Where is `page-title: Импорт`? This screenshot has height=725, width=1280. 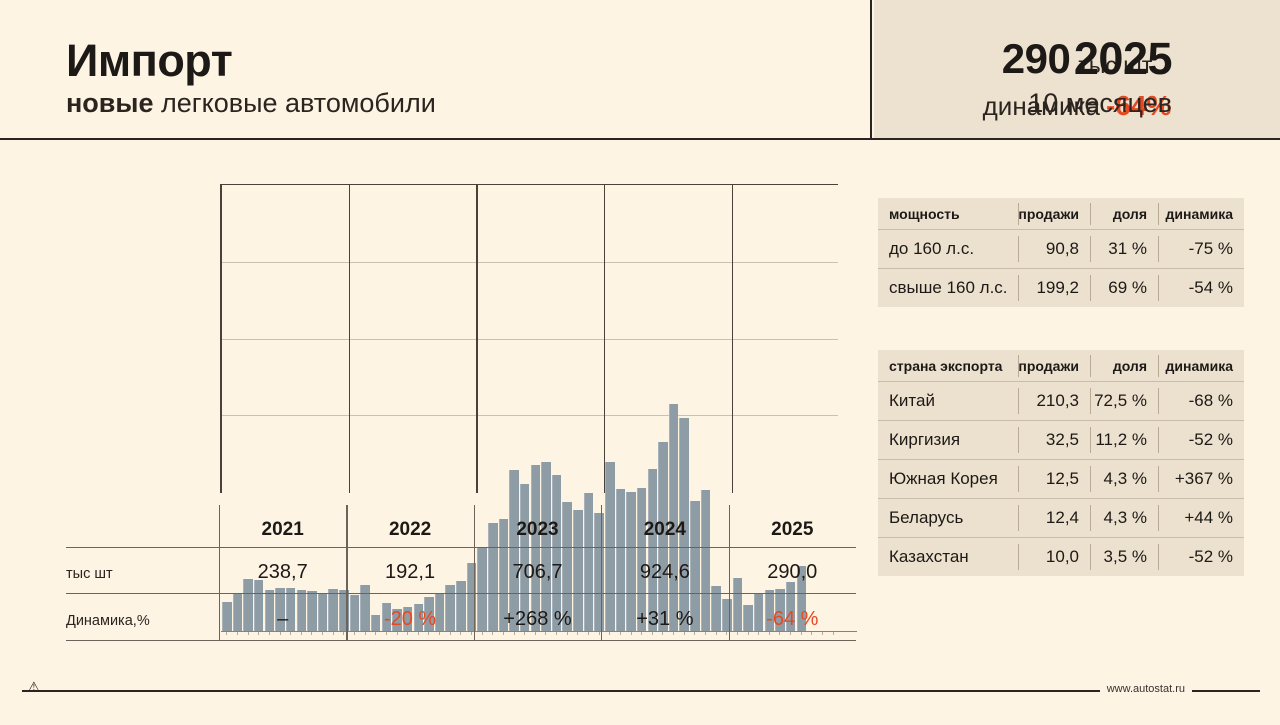
page-title: Импорт is located at coordinates (149, 60).